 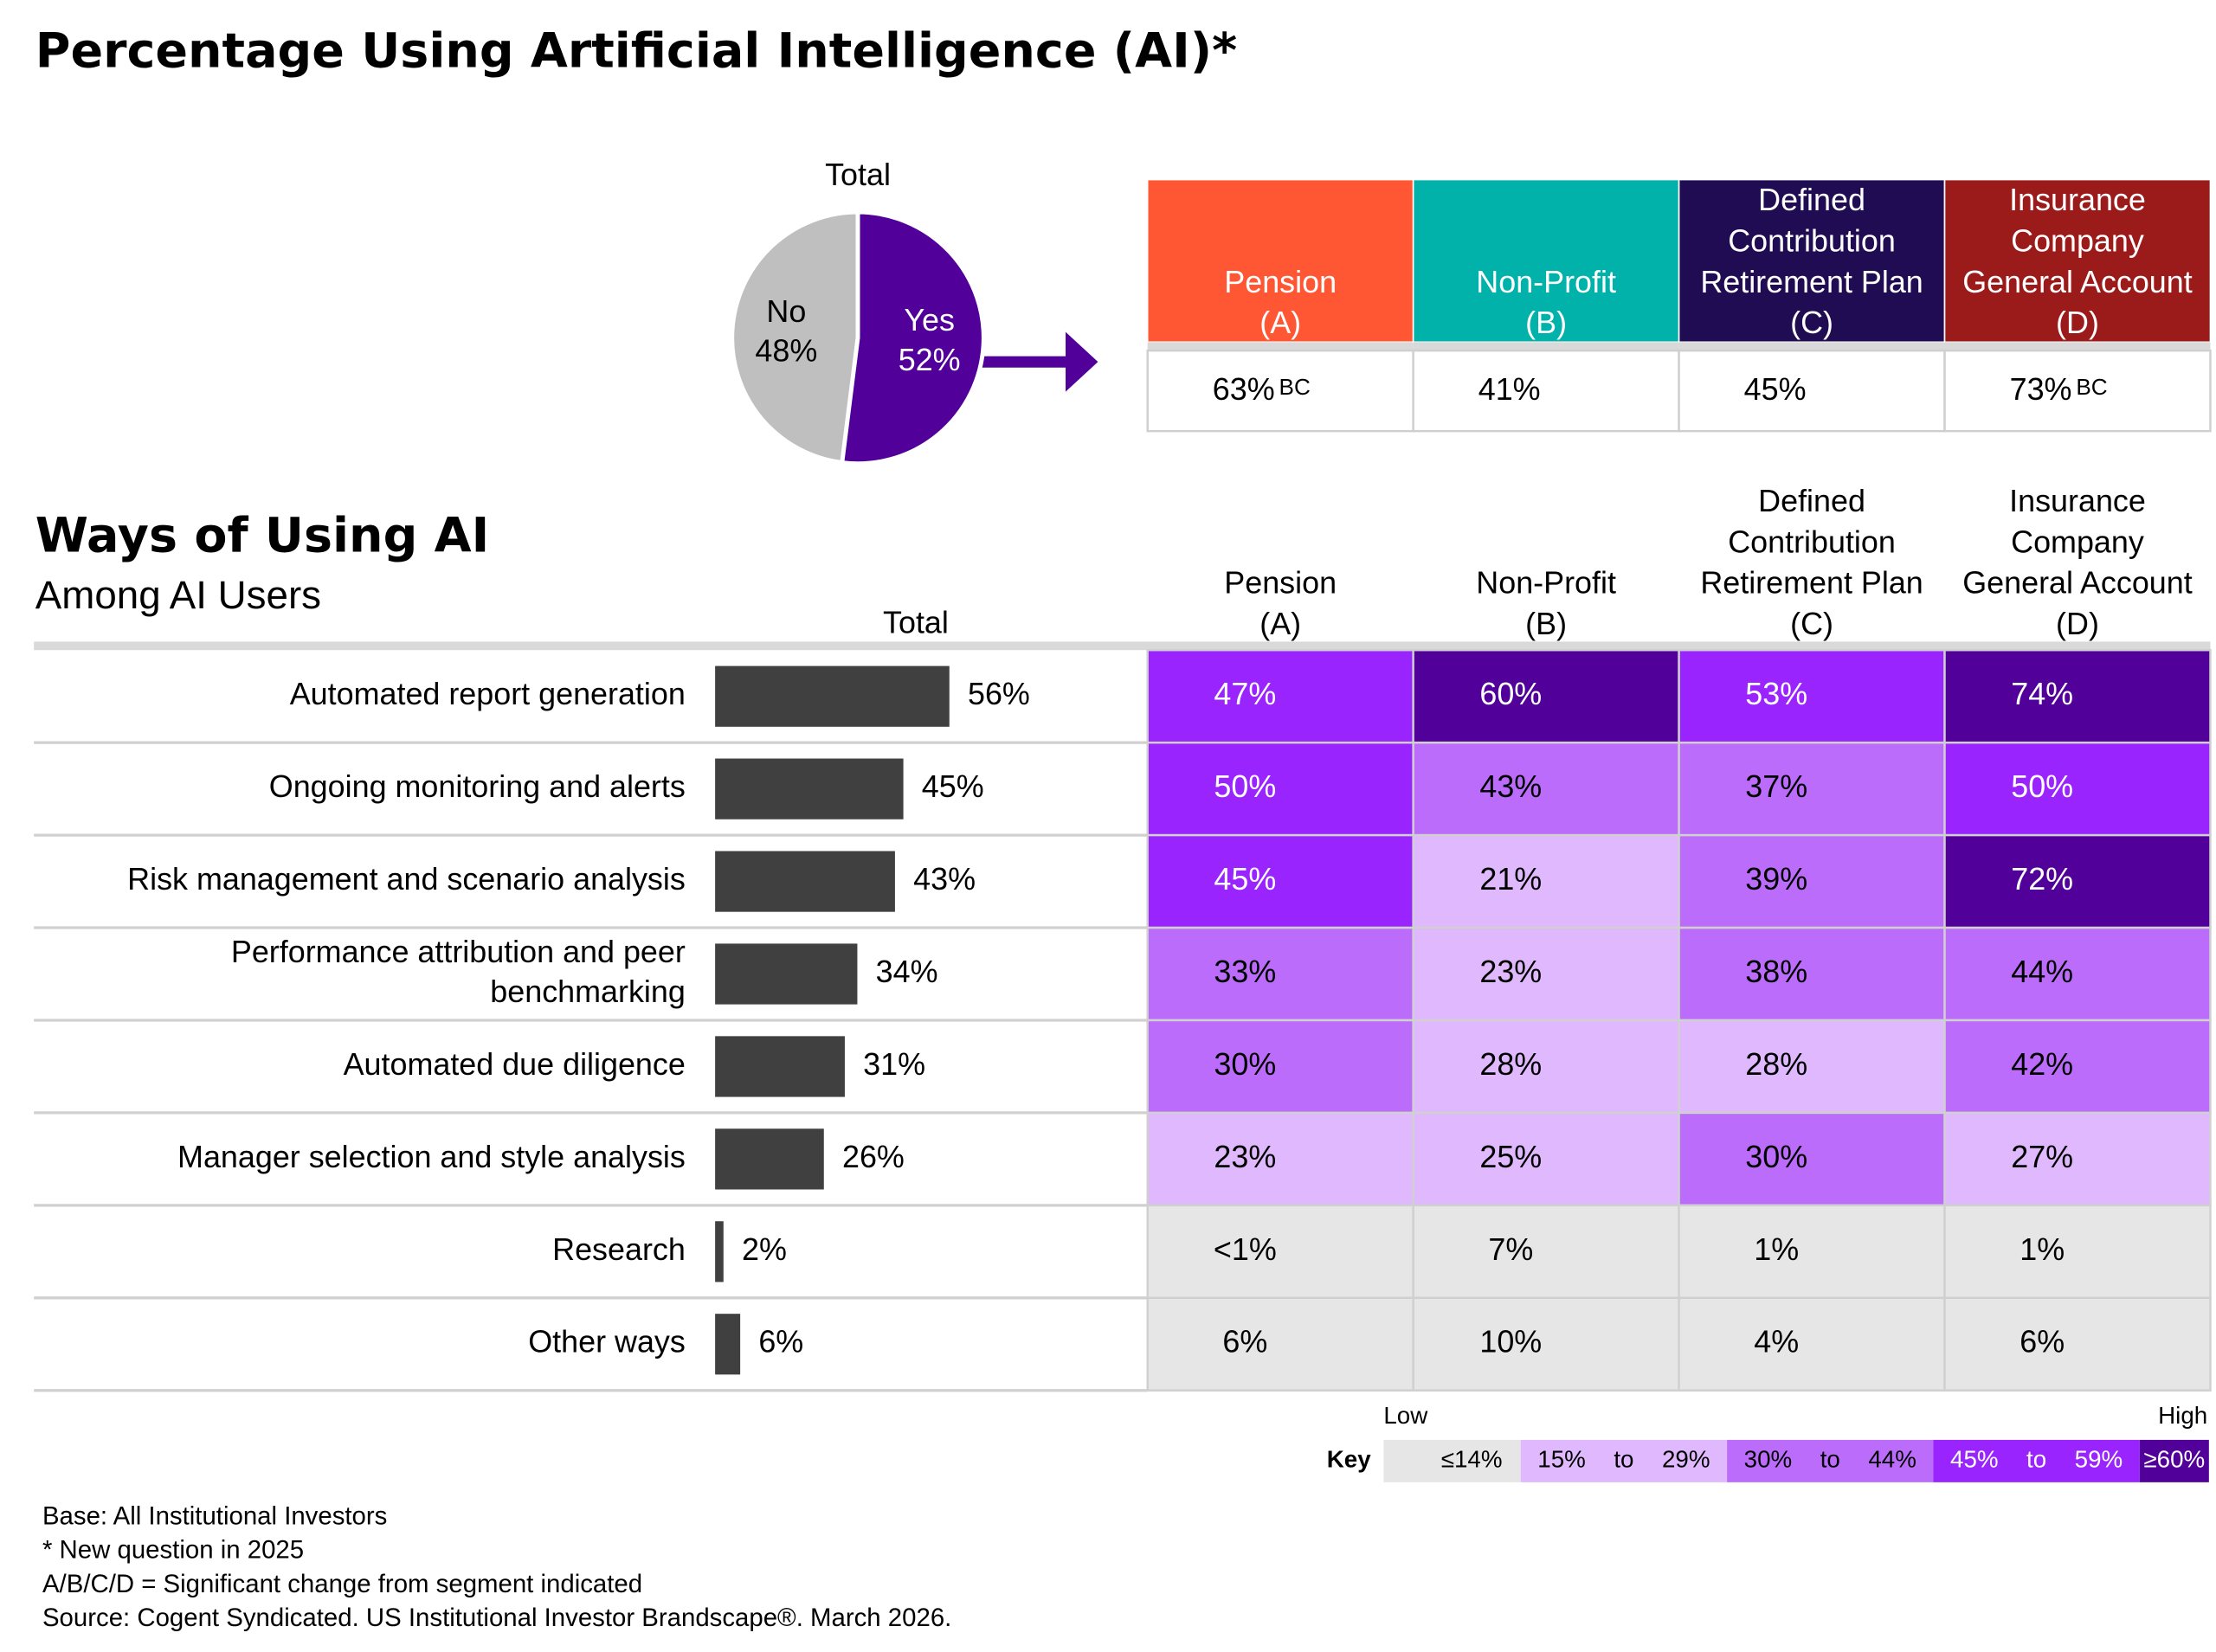 I want to click on segment-header-label: Non-Profit, so click(x=1546, y=281).